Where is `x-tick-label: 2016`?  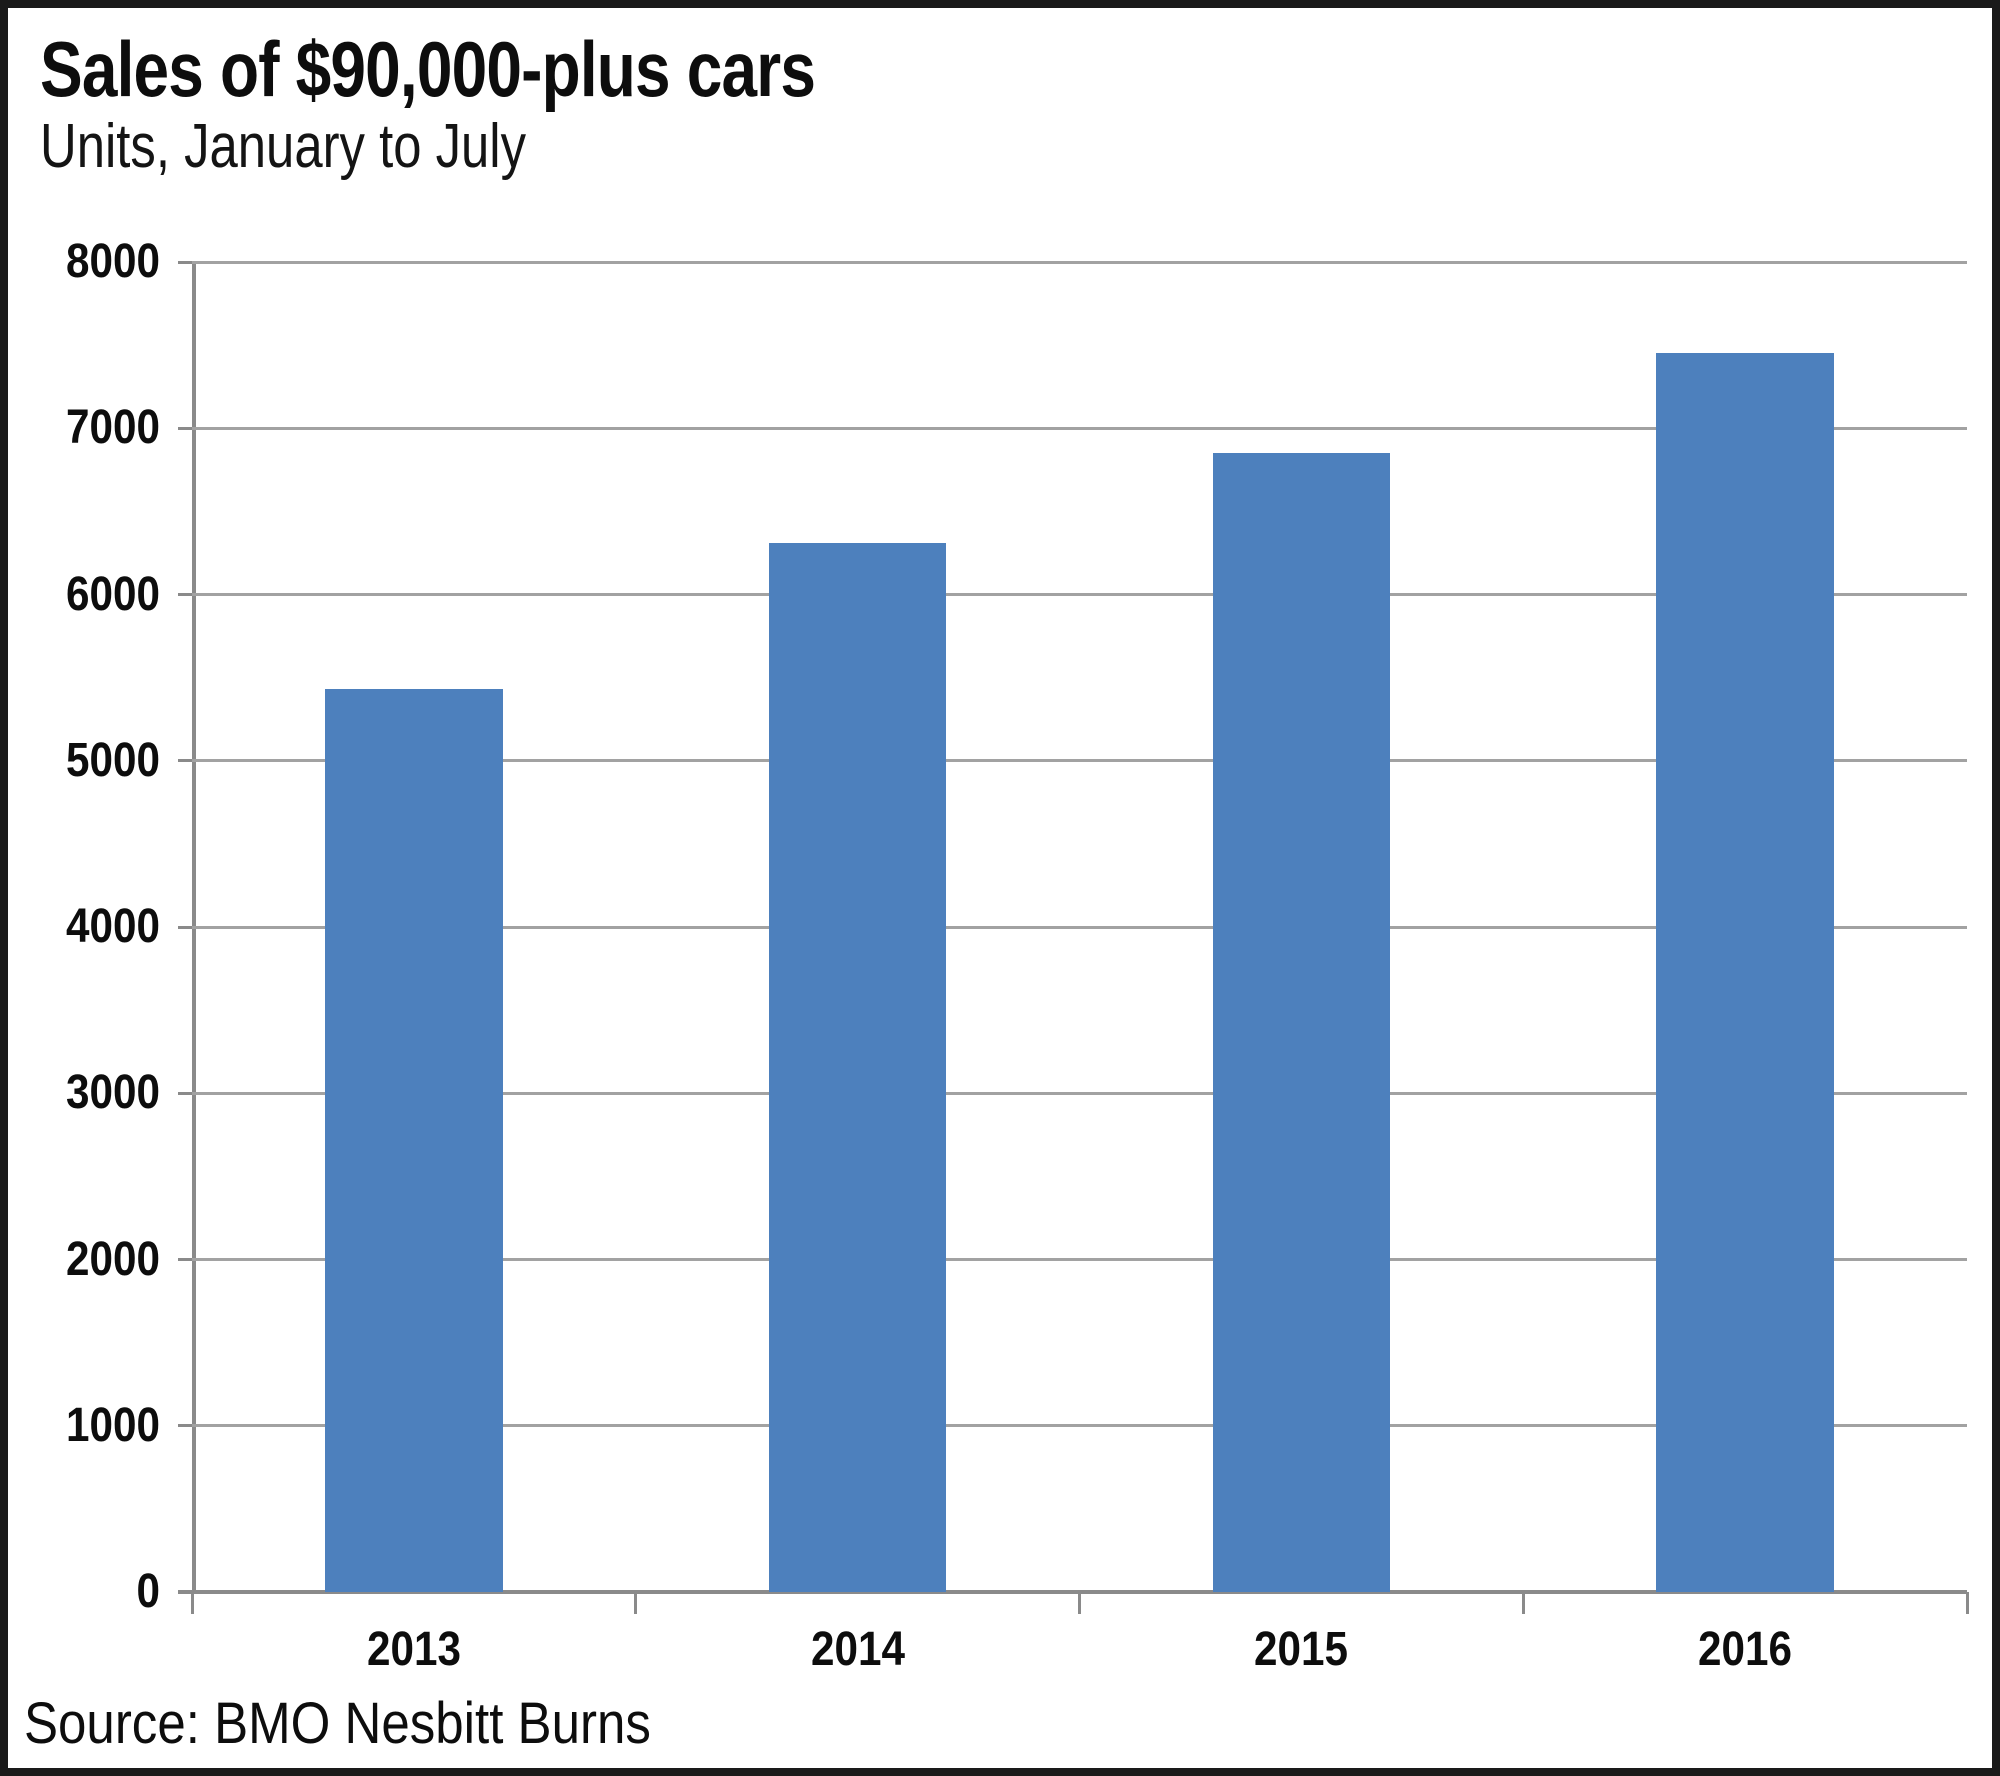 x-tick-label: 2016 is located at coordinates (1745, 1649).